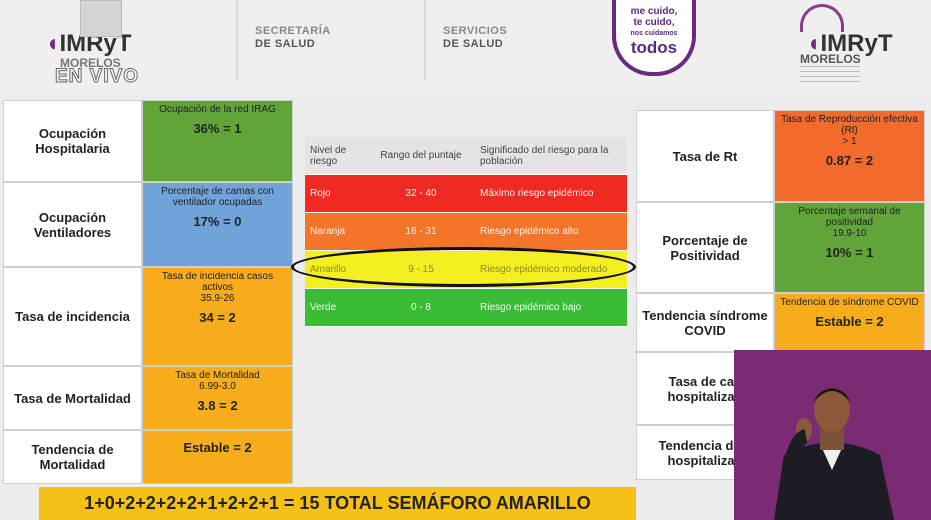 This screenshot has width=931, height=520. Describe the element at coordinates (834, 454) in the screenshot. I see `interpreter-figure` at that location.